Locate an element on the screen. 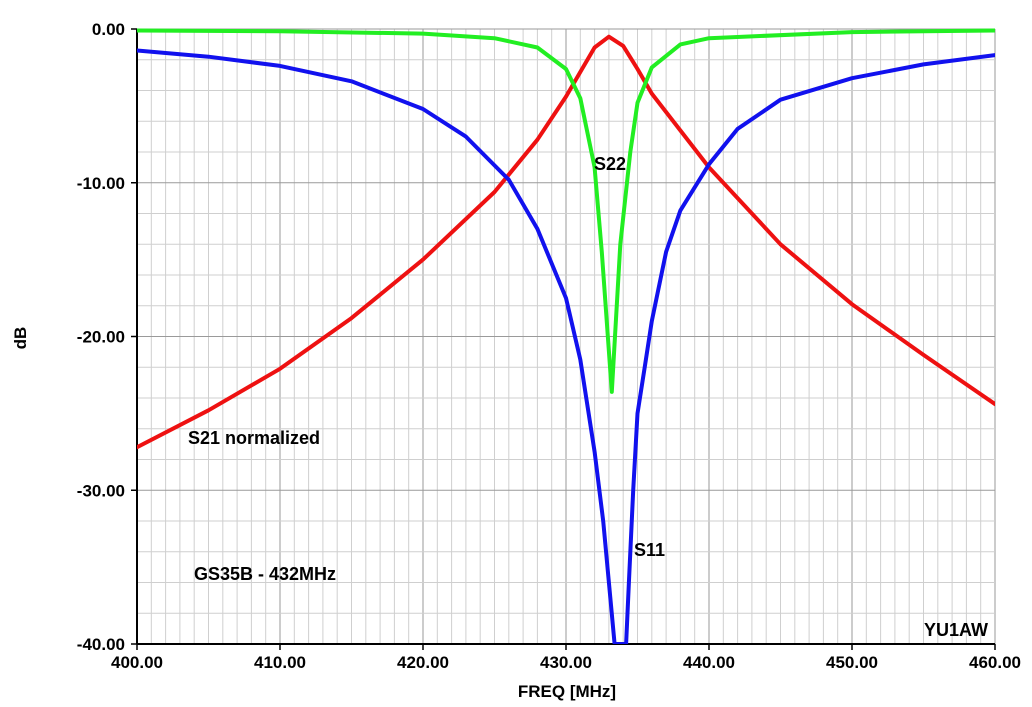 The height and width of the screenshot is (707, 1032). y-tick-label: 0.00 is located at coordinates (108, 29).